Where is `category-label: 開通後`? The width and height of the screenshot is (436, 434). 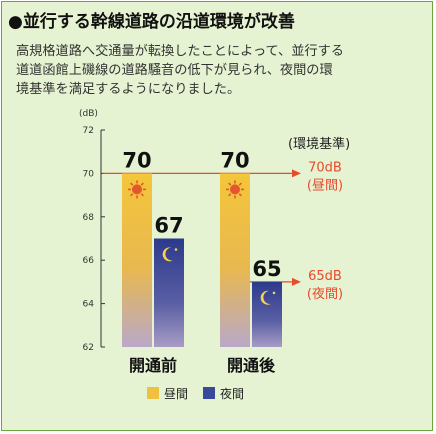 category-label: 開通後 is located at coordinates (251, 365).